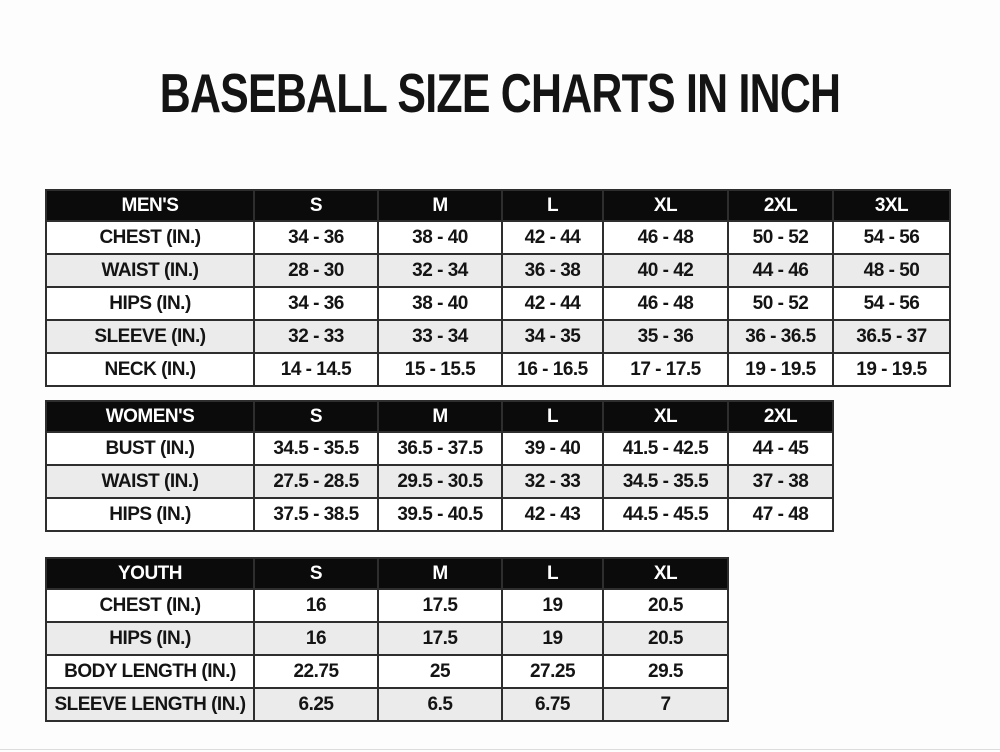 This screenshot has width=1000, height=752. What do you see at coordinates (665, 237) in the screenshot?
I see `cell-chest-in-xl: 46 - 48` at bounding box center [665, 237].